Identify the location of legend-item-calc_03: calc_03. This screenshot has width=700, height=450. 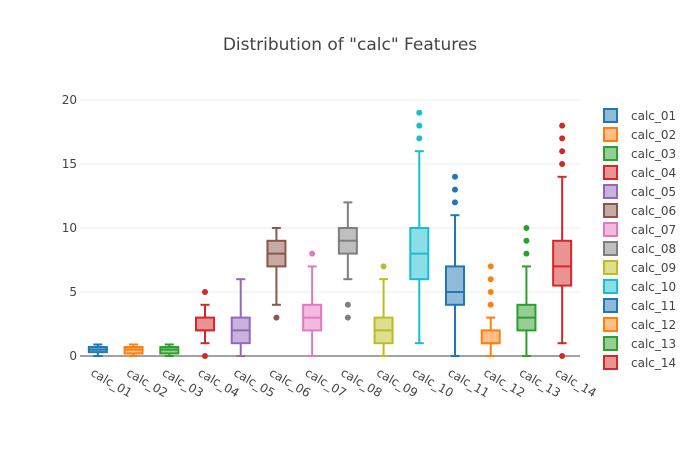
(639, 153).